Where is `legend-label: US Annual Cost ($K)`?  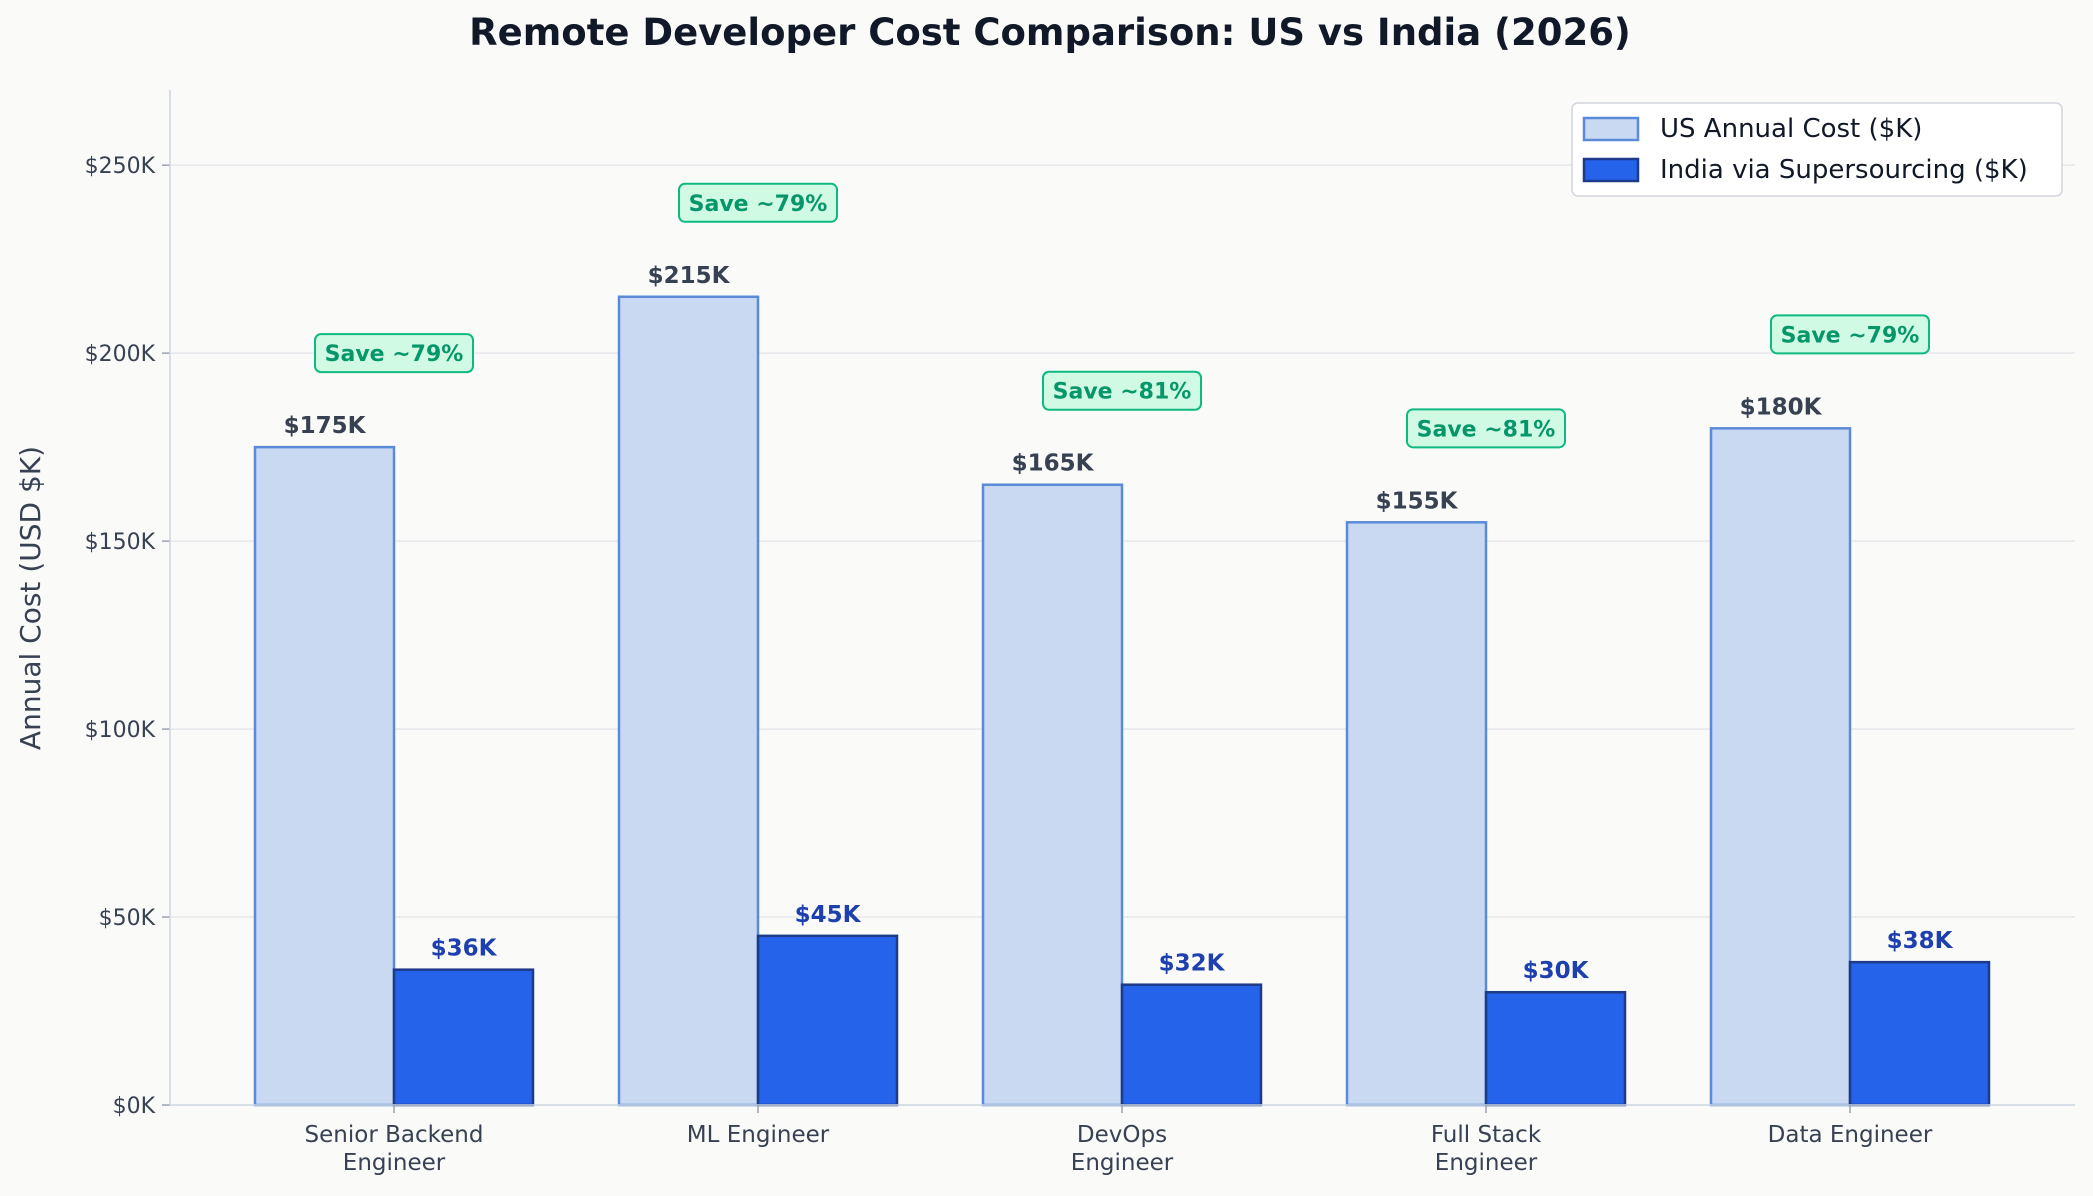
legend-label: US Annual Cost ($K) is located at coordinates (1791, 129).